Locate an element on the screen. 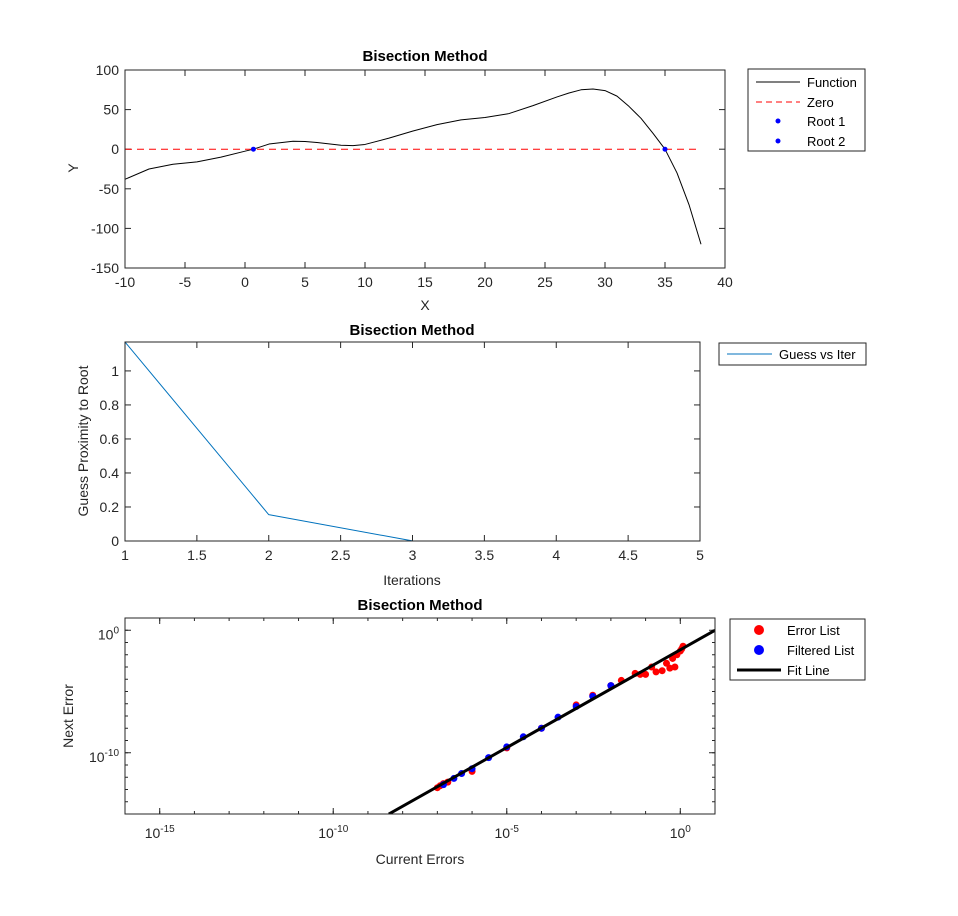 Image resolution: width=958 pixels, height=916 pixels. fit-line-line is located at coordinates (551, 721).